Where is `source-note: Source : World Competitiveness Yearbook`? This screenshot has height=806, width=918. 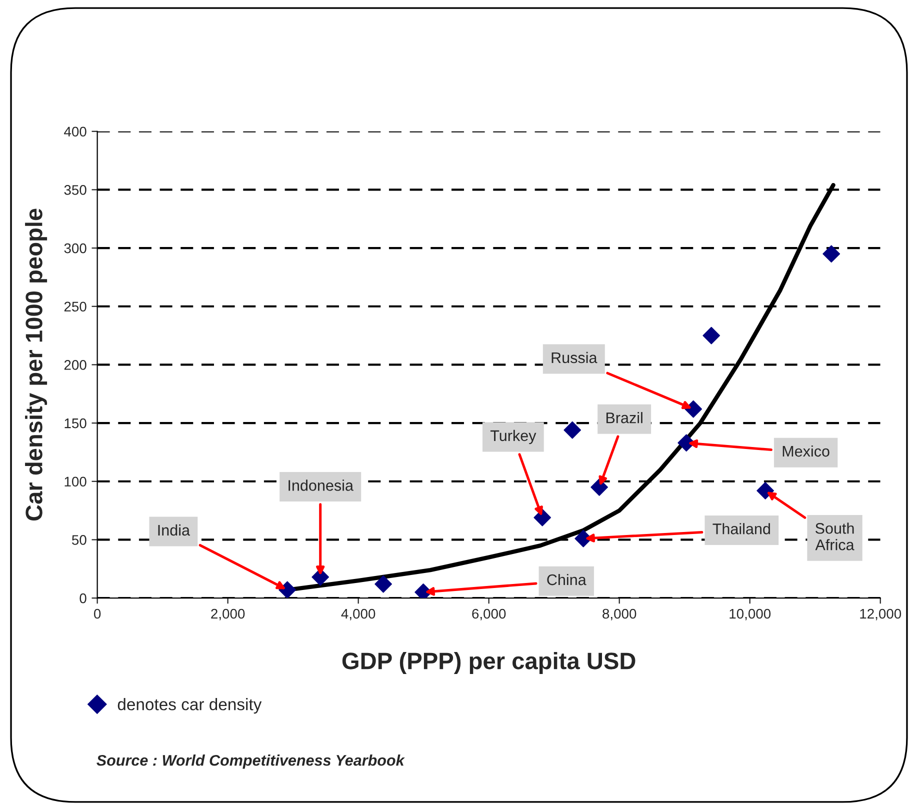 source-note: Source : World Competitiveness Yearbook is located at coordinates (250, 761).